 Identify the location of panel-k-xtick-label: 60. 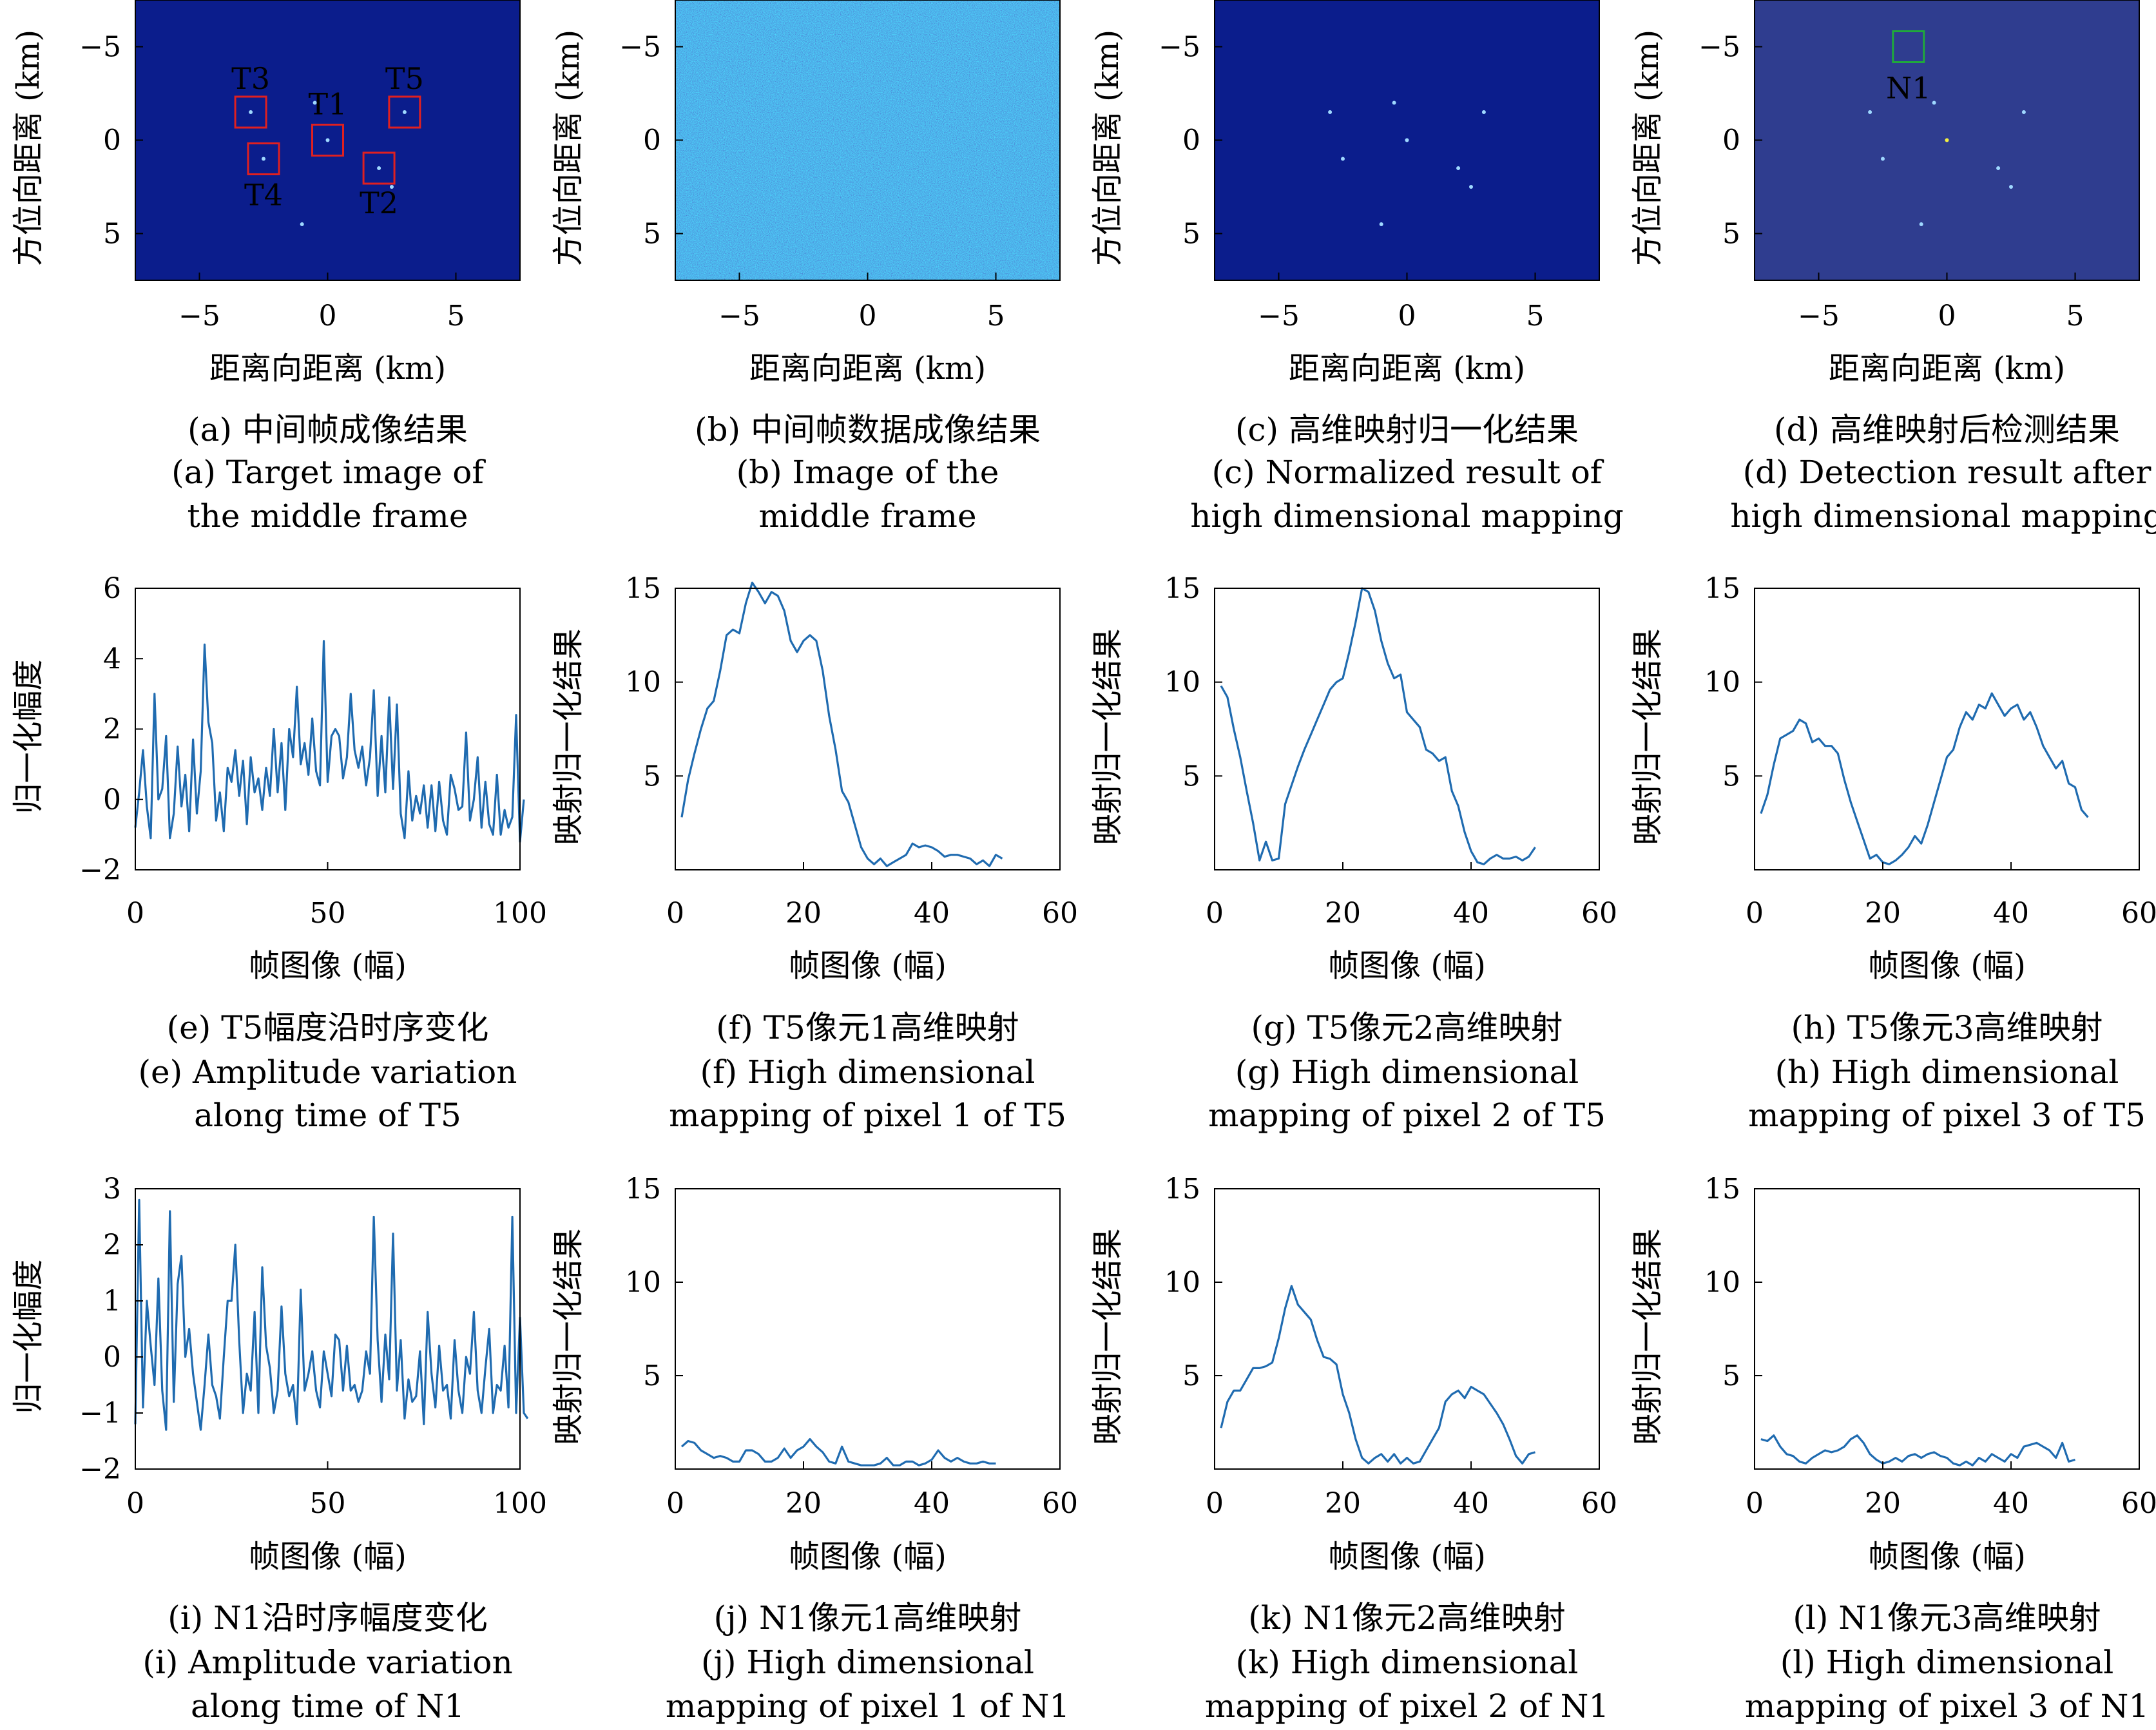
(1599, 1503).